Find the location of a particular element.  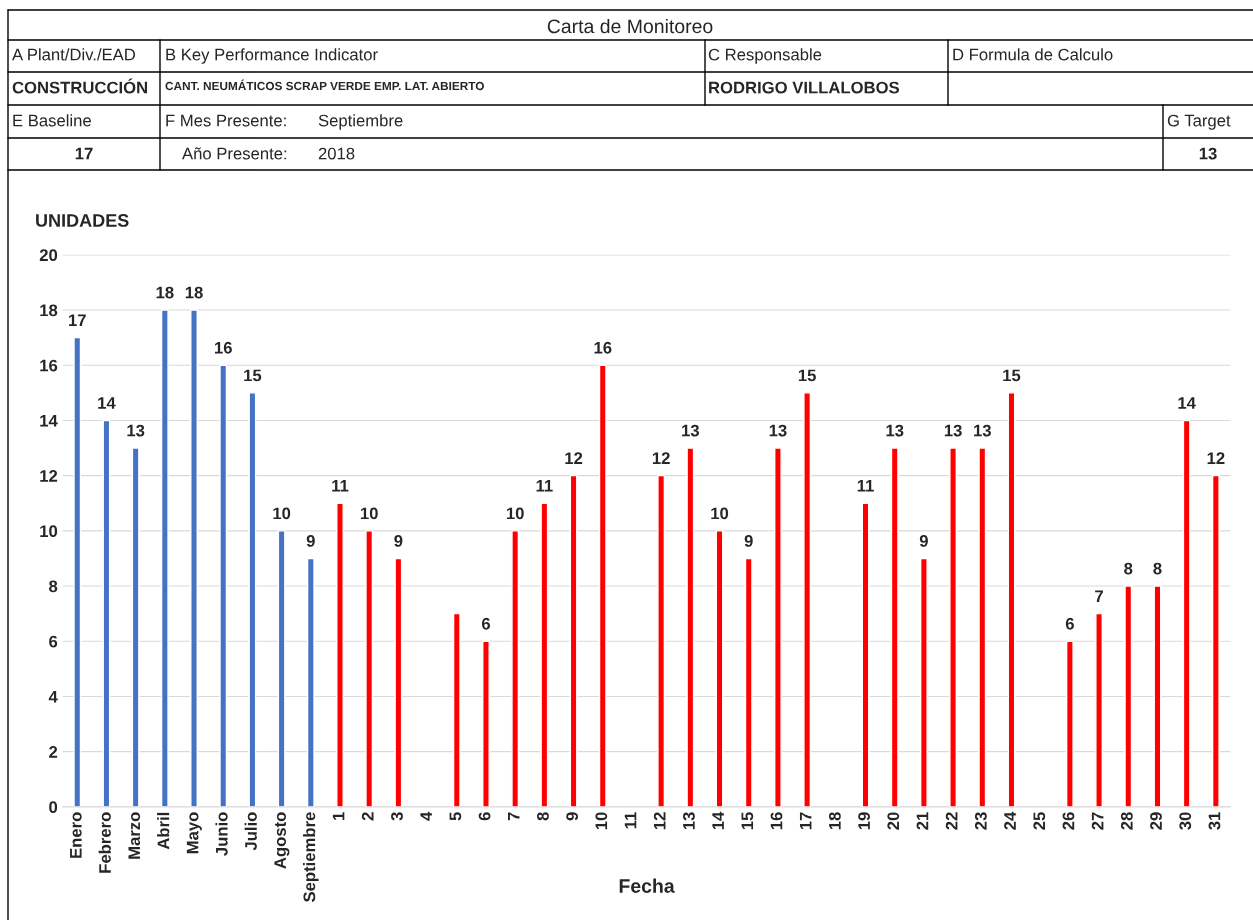

text: B Key Performance Indicator is located at coordinates (272, 56).